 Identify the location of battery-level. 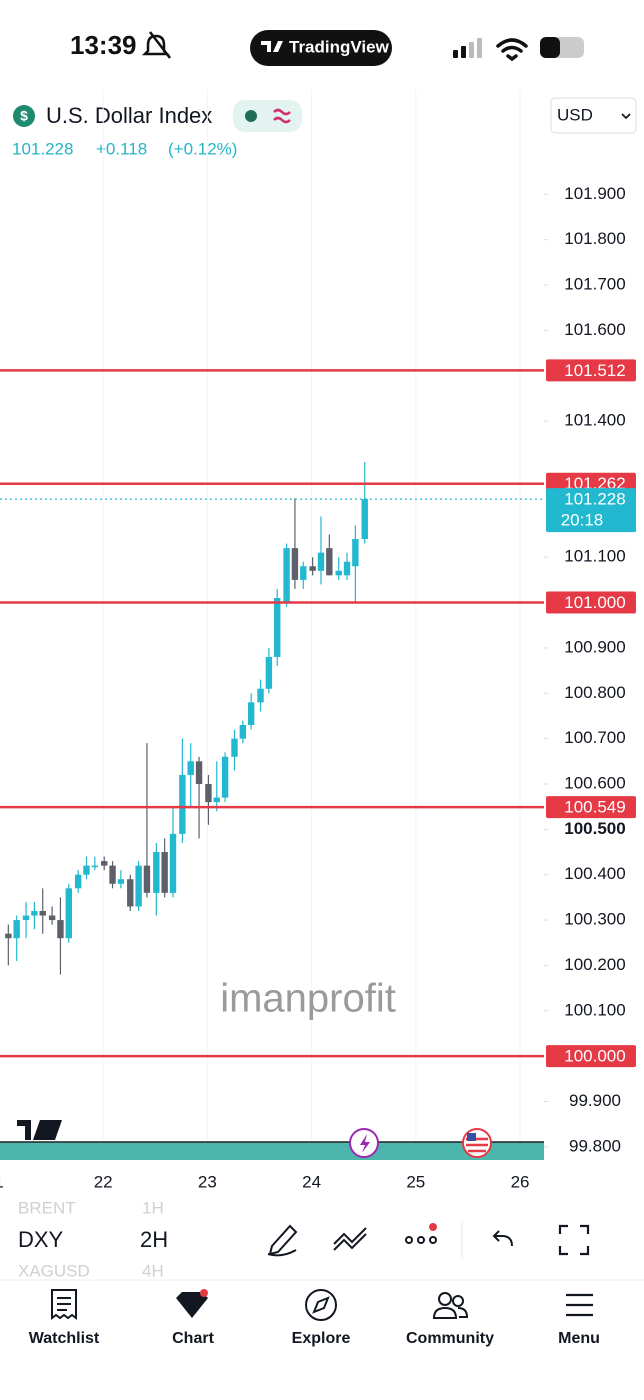
(550, 47).